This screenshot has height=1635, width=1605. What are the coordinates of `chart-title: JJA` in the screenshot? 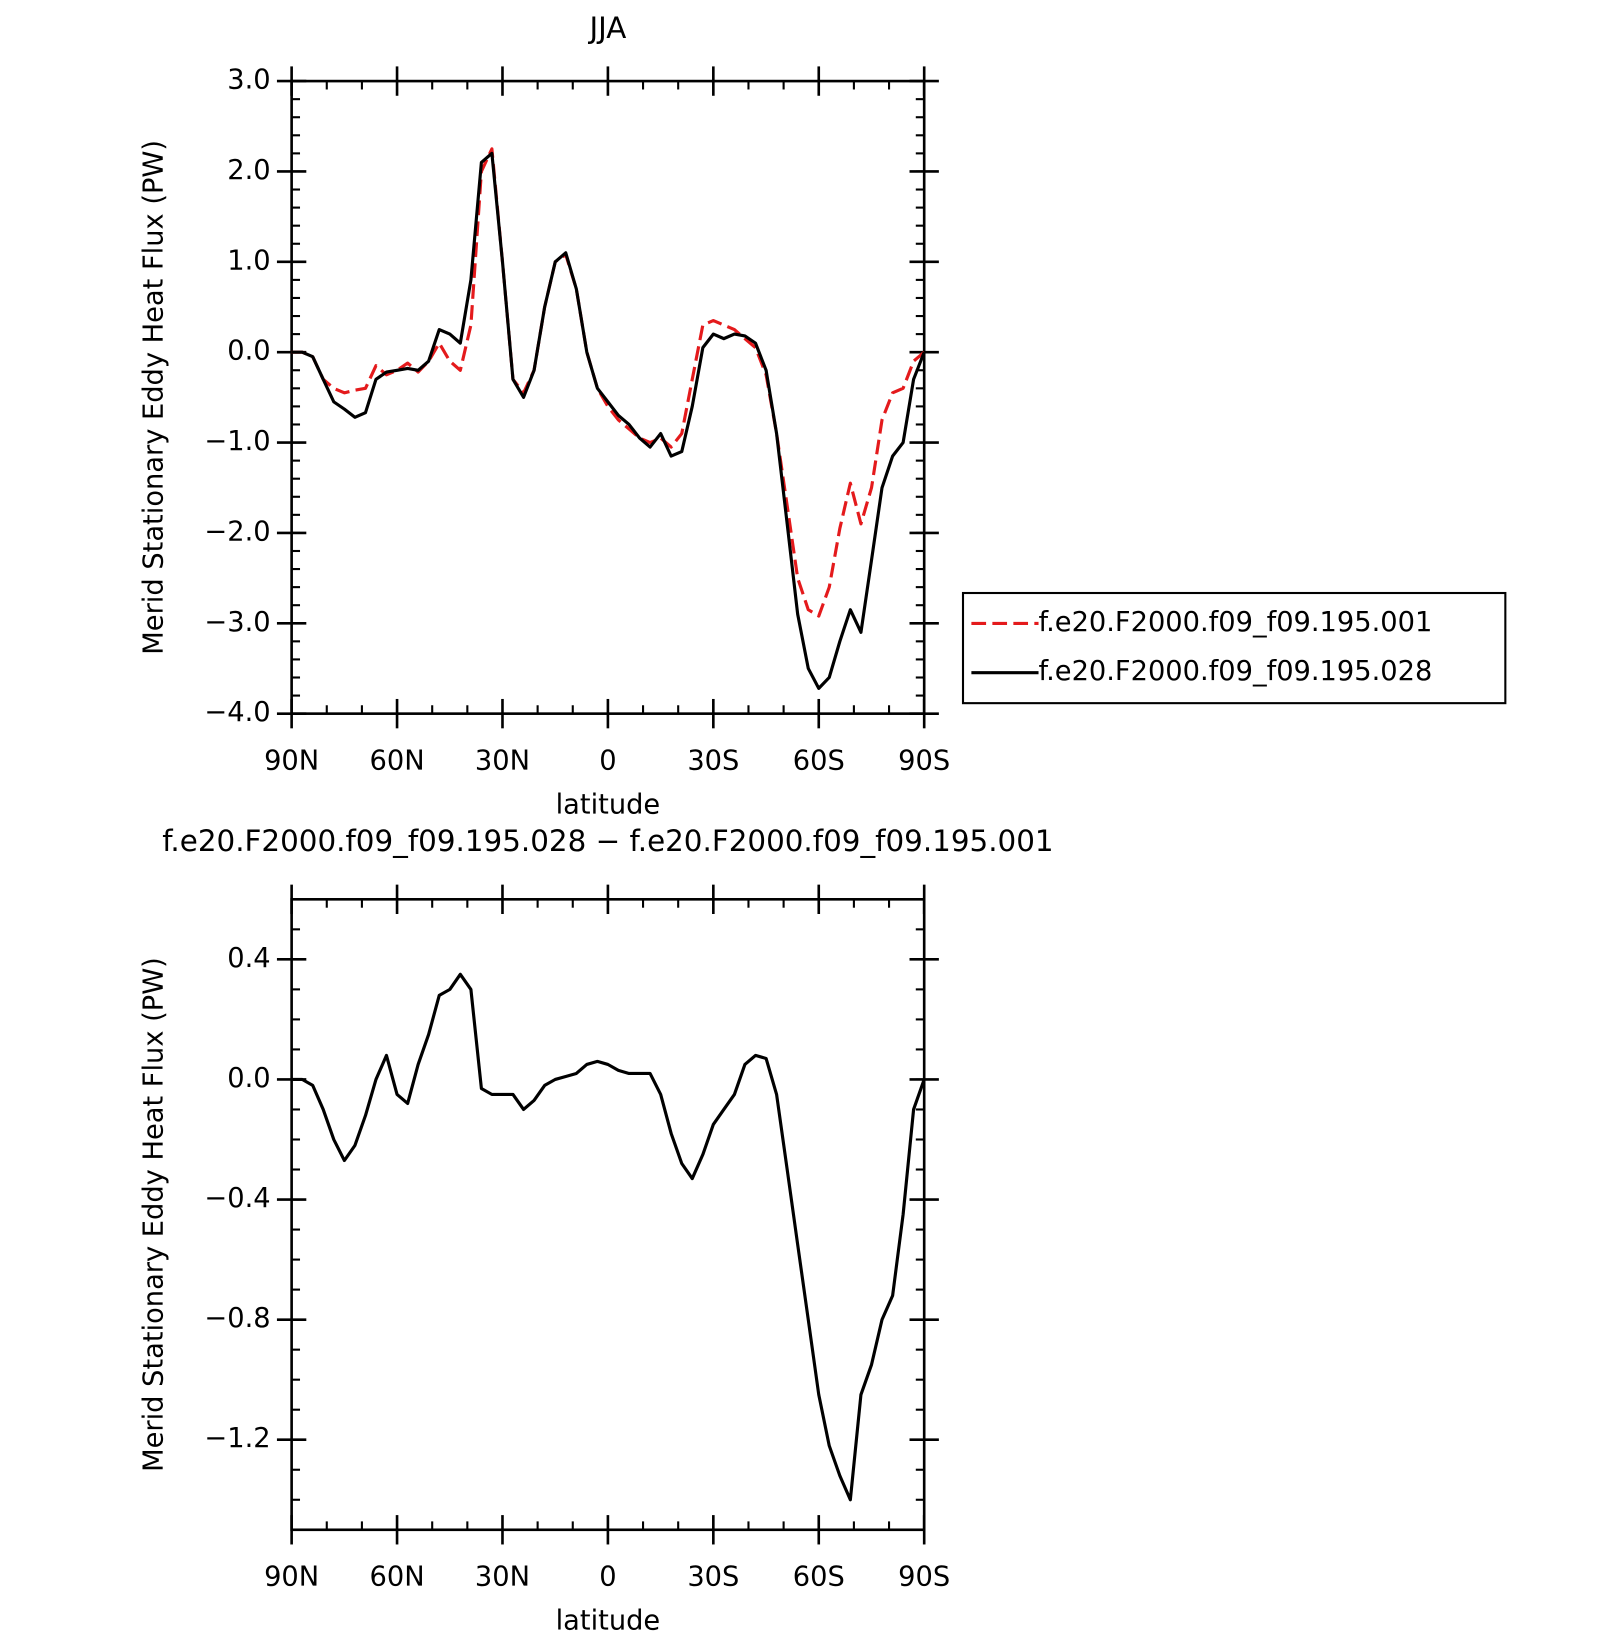 It's located at (606, 28).